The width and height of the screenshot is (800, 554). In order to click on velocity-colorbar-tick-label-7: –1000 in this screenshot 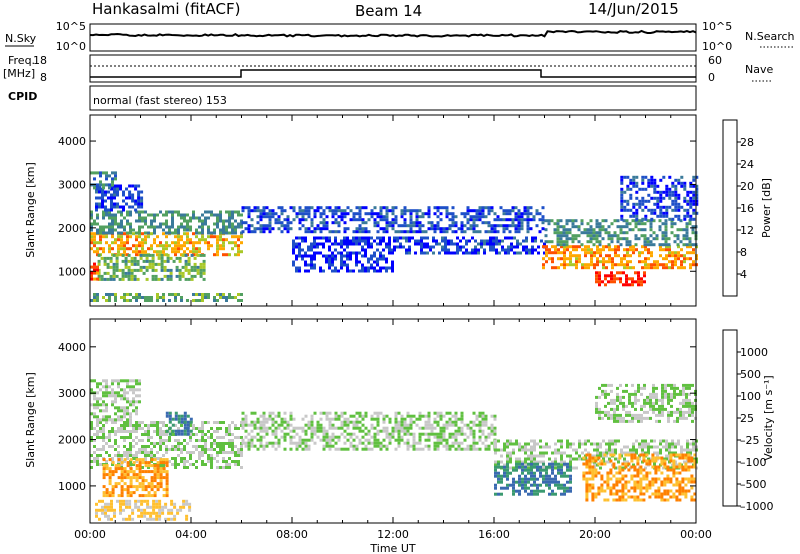, I will do `click(757, 506)`.